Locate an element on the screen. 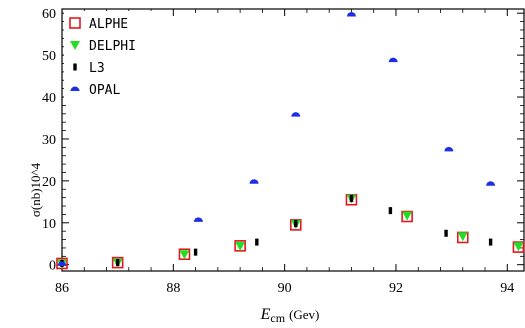  x-tick-label: 88 is located at coordinates (173, 288).